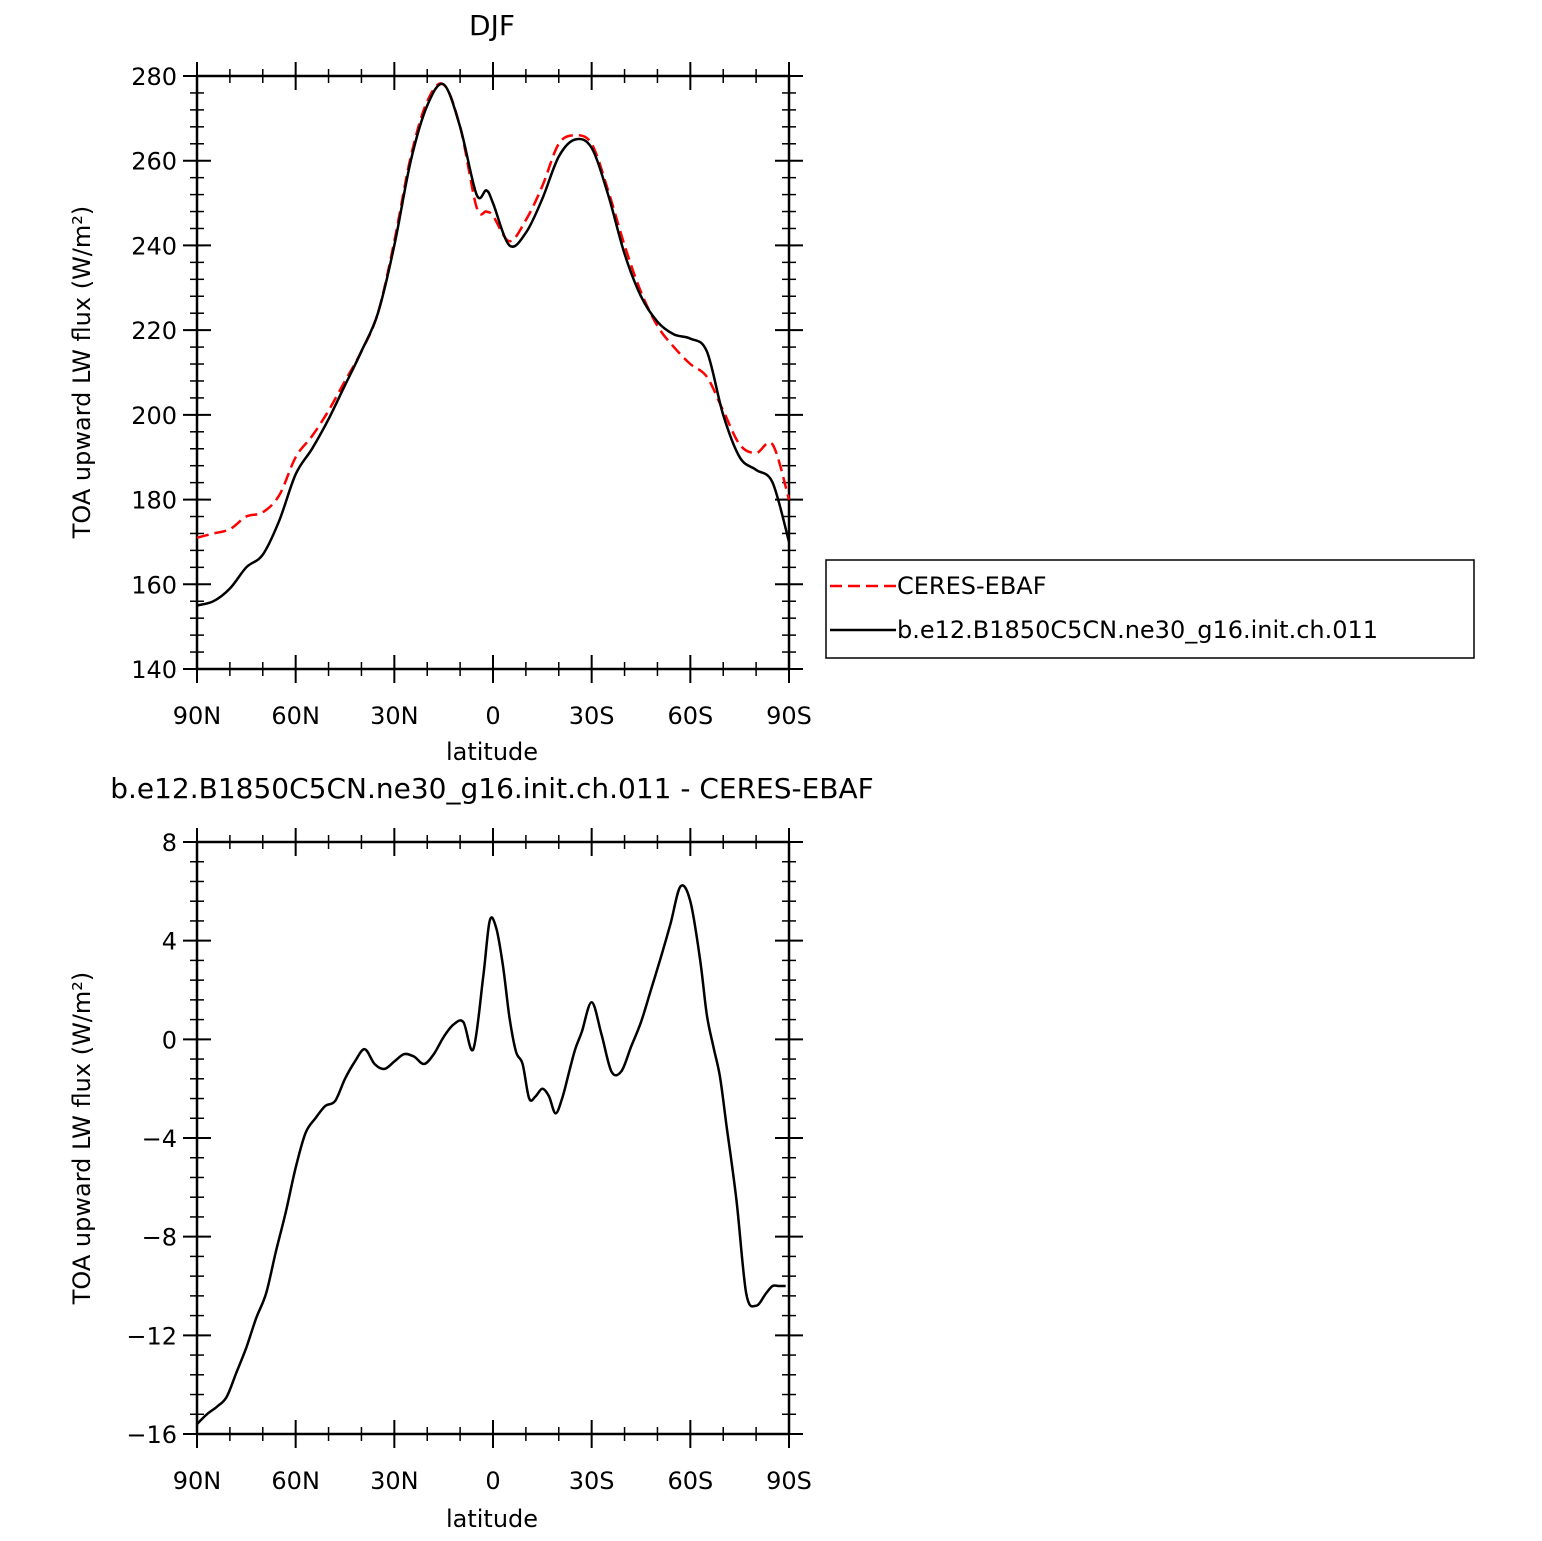 The image size is (1542, 1541). Describe the element at coordinates (82, 1139) in the screenshot. I see `bottom-yaxis-label: TOA upward LW flux (W/m²)` at that location.